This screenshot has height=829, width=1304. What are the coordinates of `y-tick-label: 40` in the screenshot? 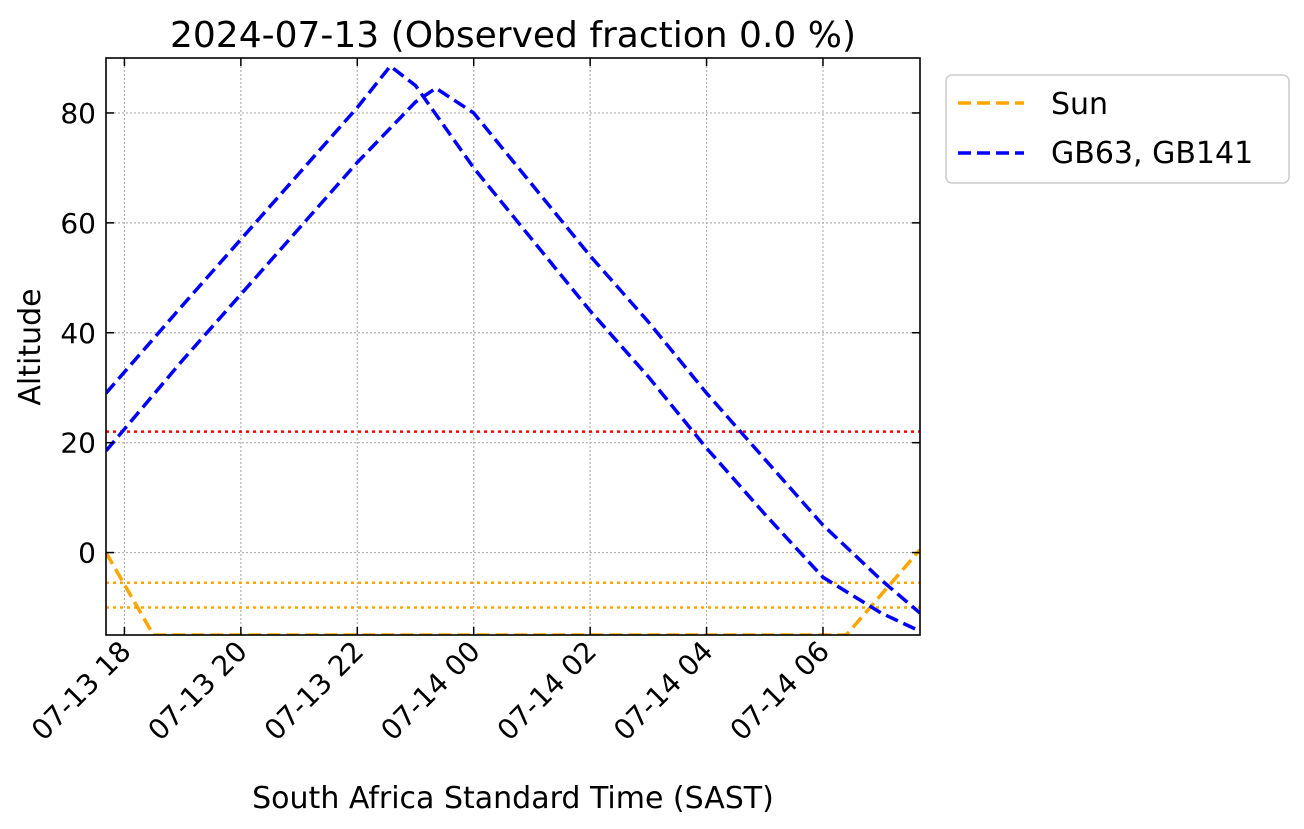 It's located at (78, 333).